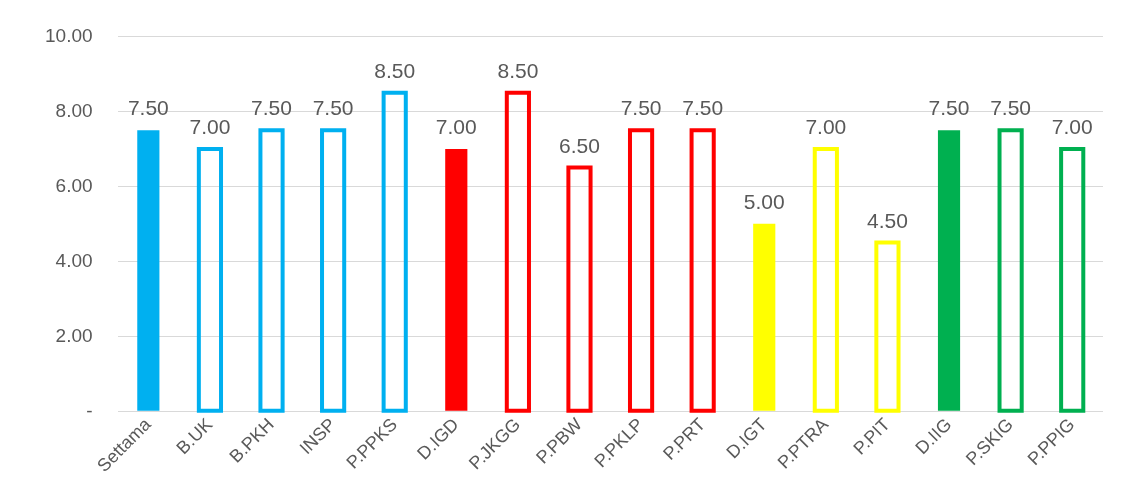  What do you see at coordinates (887, 220) in the screenshot?
I see `data-label: 4.50` at bounding box center [887, 220].